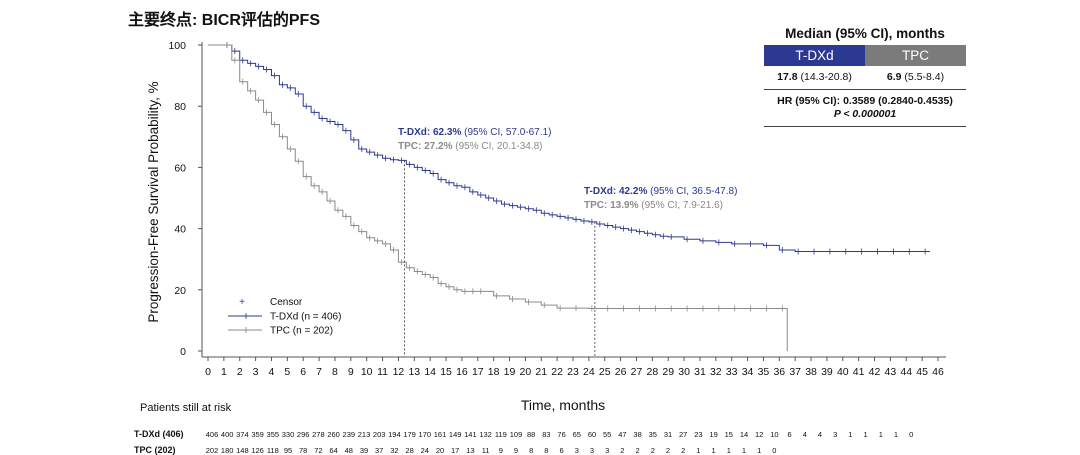 This screenshot has width=1080, height=455. What do you see at coordinates (617, 191) in the screenshot?
I see `annotation-bold: T-DXd: 42.2%` at bounding box center [617, 191].